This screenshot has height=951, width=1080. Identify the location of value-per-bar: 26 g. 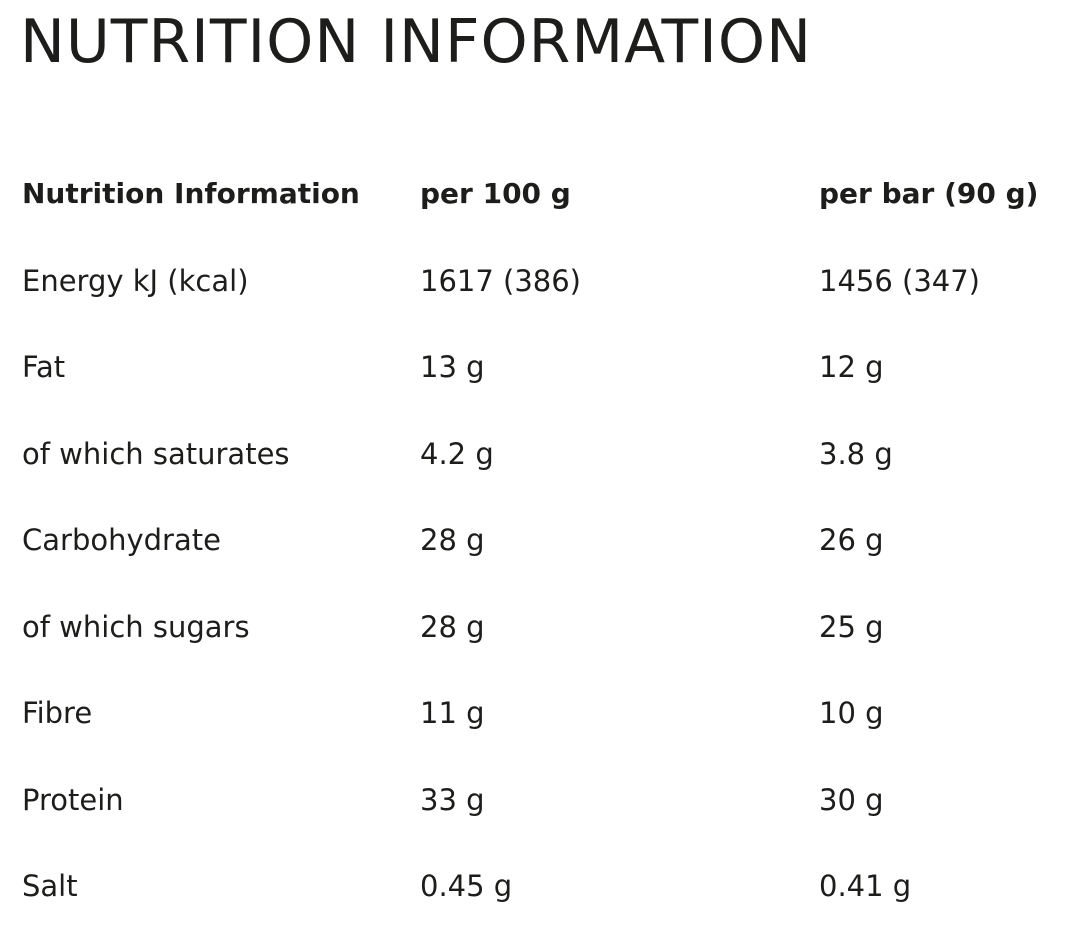
(851, 540).